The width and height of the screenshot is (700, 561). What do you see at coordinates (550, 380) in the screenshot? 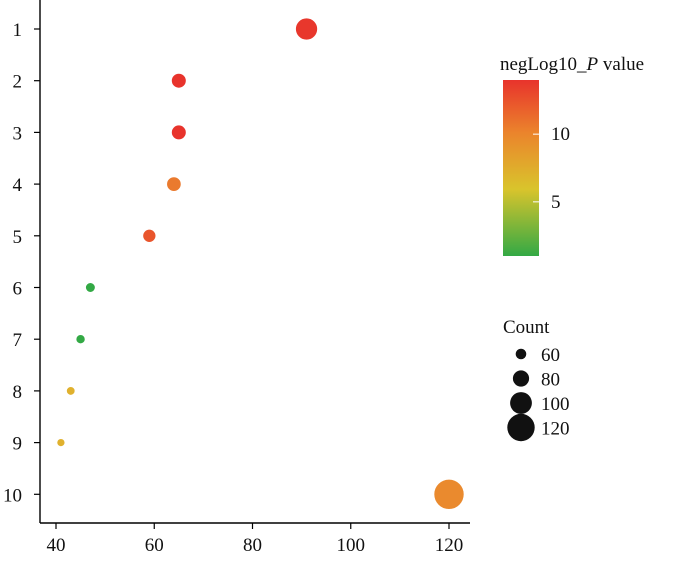
I see `size-legend-label: 80` at bounding box center [550, 380].